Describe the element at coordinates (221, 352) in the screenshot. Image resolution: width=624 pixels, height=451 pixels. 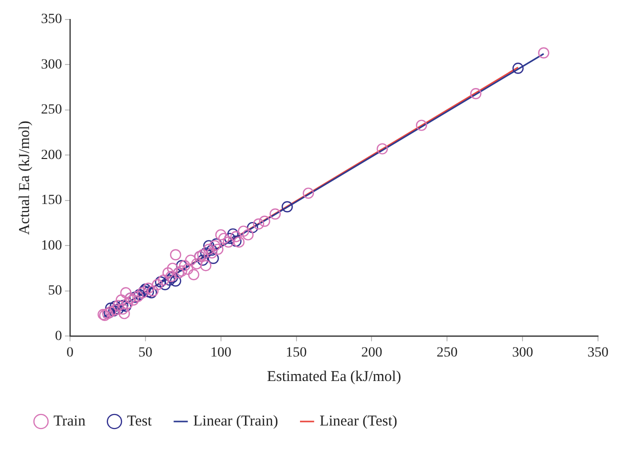
I see `x-tick-label: 100` at that location.